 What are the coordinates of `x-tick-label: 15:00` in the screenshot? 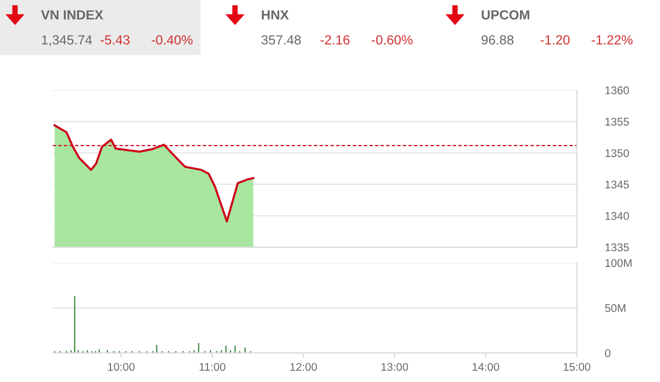 It's located at (577, 366).